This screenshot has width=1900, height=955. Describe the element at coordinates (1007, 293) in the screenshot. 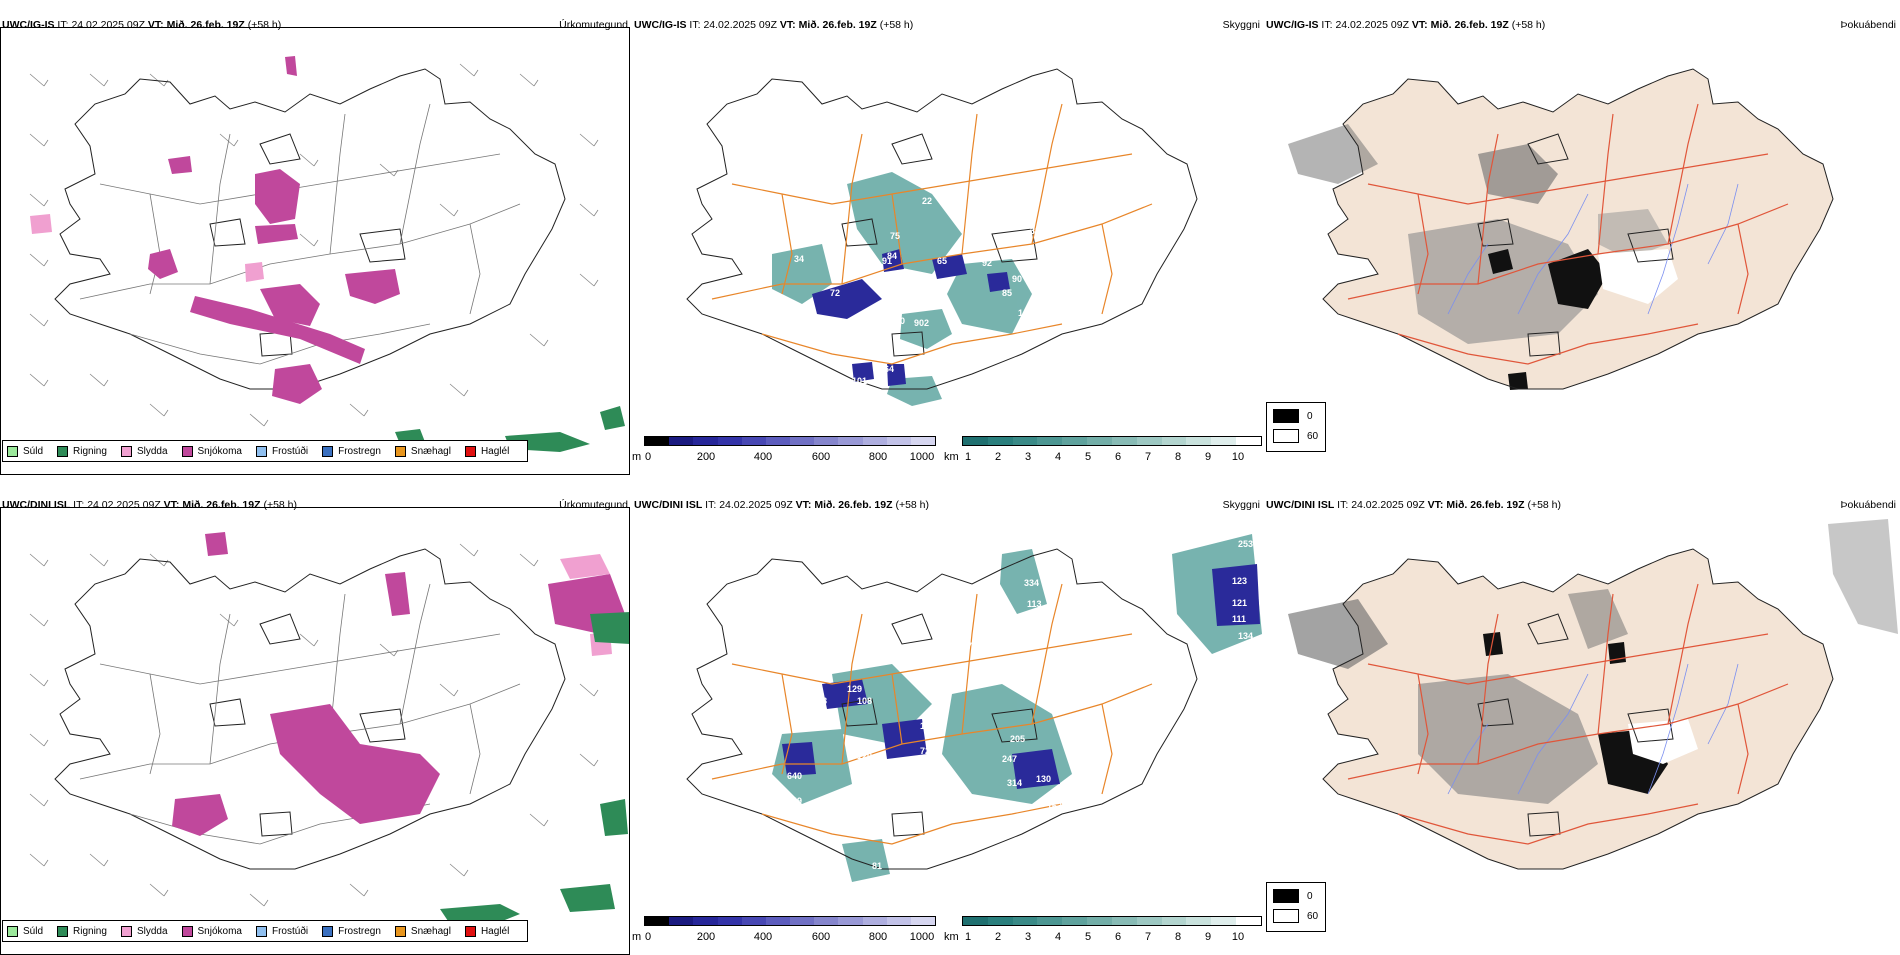

I see `vis-value: 85` at that location.